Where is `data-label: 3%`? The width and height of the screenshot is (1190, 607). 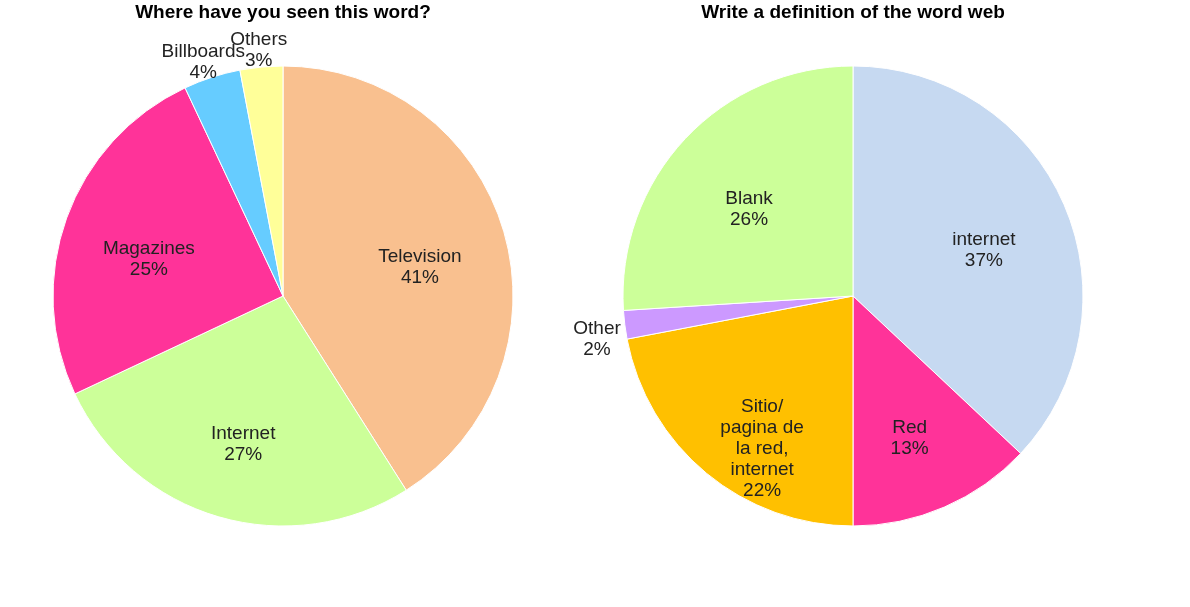 data-label: 3% is located at coordinates (258, 60).